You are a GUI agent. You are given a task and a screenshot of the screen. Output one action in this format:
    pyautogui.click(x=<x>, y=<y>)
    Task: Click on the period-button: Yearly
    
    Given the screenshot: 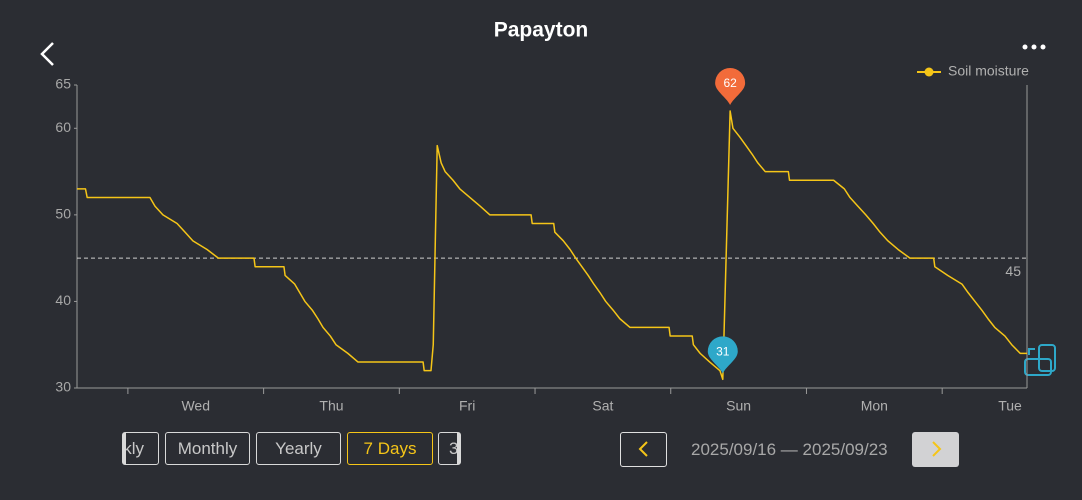 What is the action you would take?
    pyautogui.click(x=298, y=448)
    